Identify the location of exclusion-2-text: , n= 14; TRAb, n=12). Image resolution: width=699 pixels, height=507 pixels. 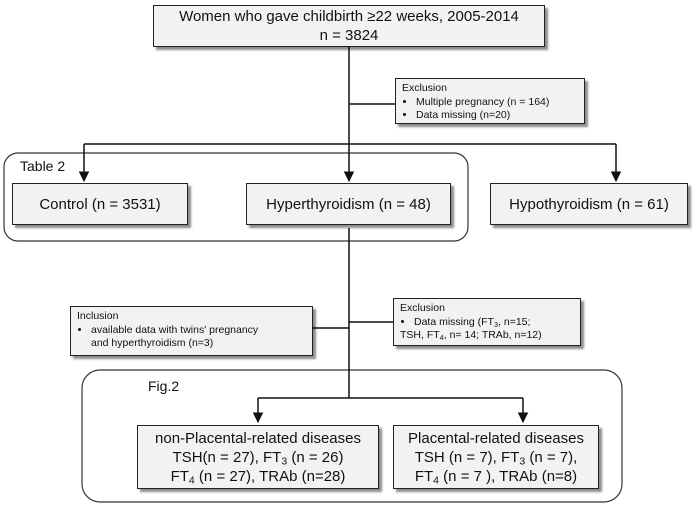
(492, 335).